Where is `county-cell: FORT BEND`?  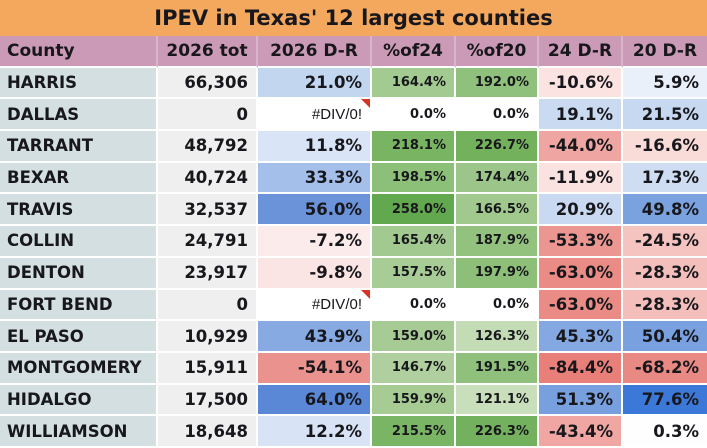
county-cell: FORT BEND is located at coordinates (79, 305).